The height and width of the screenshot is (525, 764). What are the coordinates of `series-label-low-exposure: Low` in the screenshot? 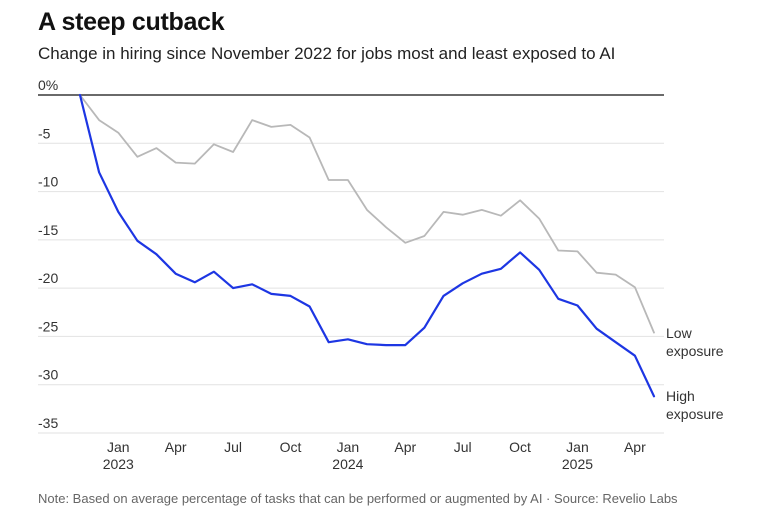 It's located at (679, 333).